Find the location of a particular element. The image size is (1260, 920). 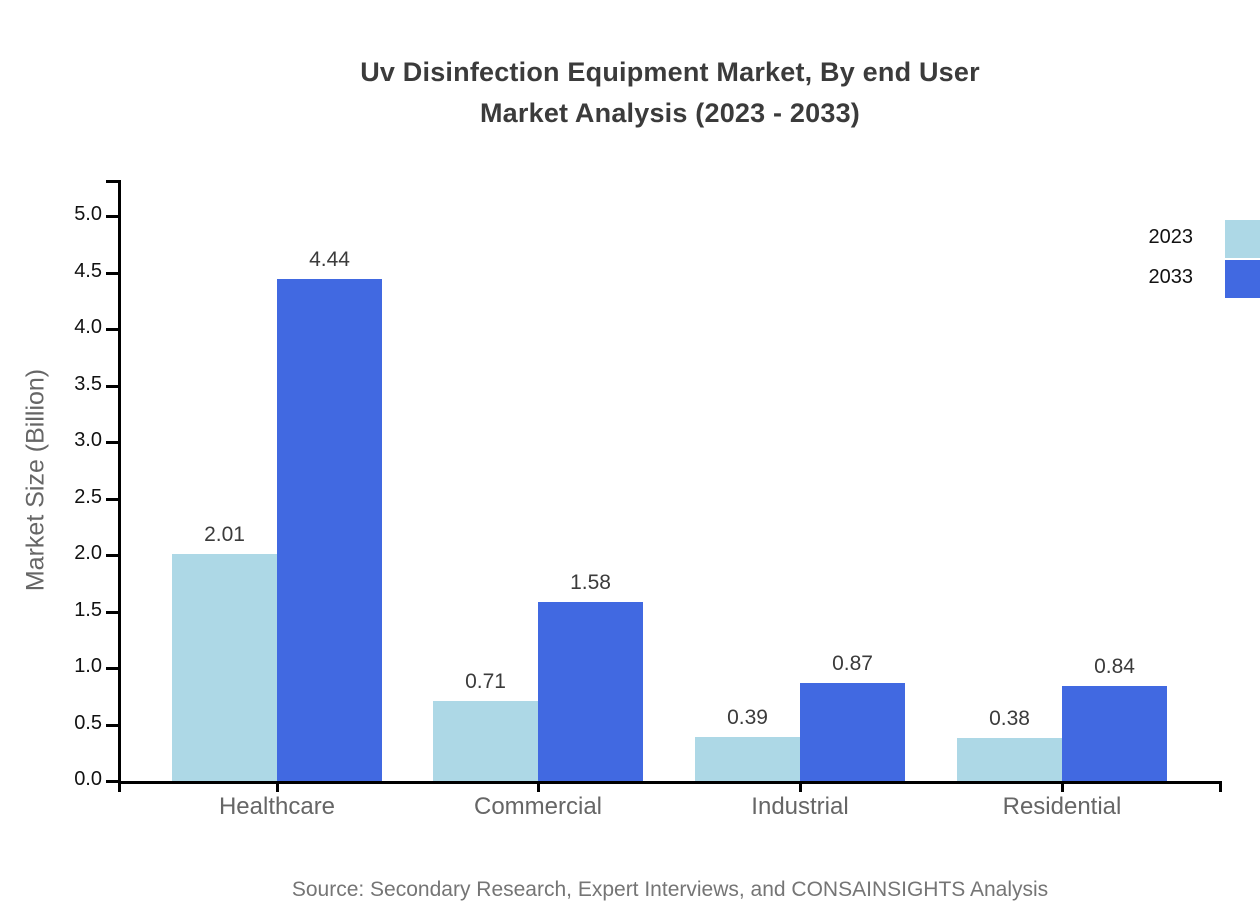

bar-value-label: 0.39 is located at coordinates (747, 717).